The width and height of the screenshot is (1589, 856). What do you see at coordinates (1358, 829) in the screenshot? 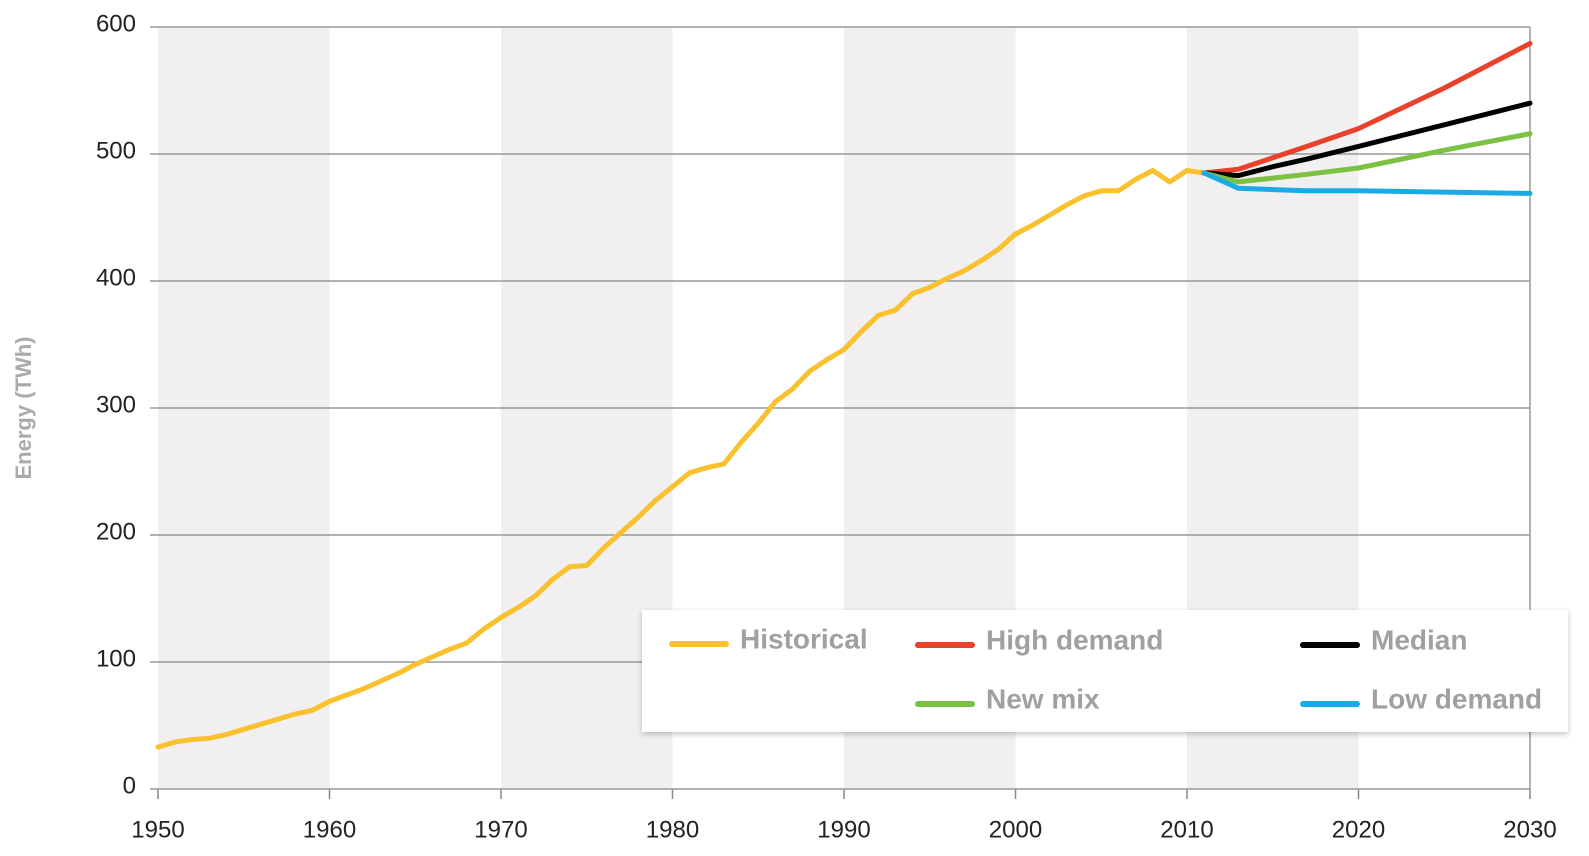
I see `x-tick-label: 2020` at bounding box center [1358, 829].